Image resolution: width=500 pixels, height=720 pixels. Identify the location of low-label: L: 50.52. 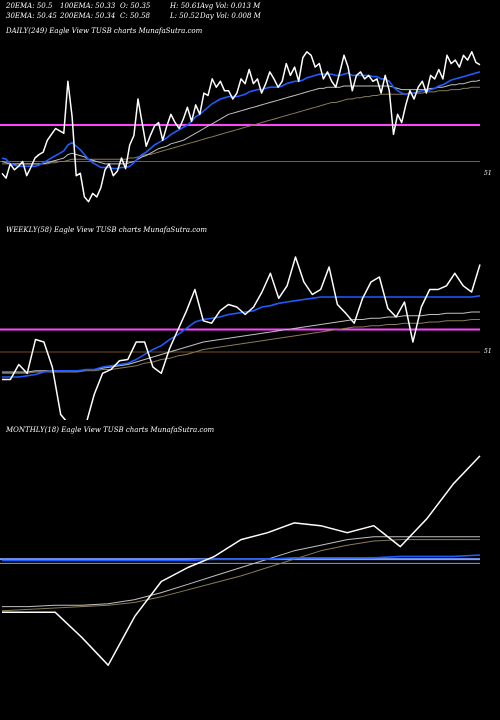
(185, 16).